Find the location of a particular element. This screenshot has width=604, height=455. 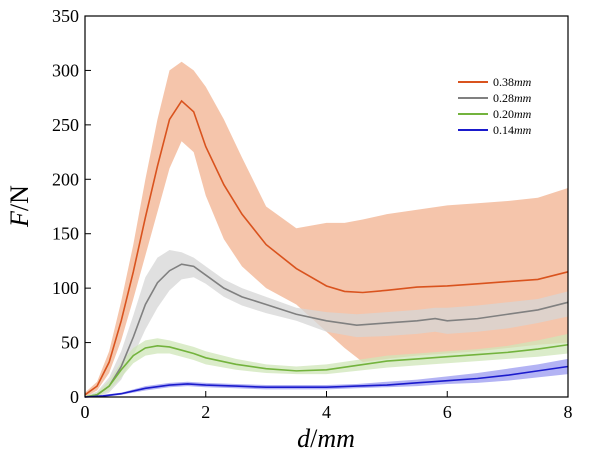

line-0.20 is located at coordinates (326, 370).